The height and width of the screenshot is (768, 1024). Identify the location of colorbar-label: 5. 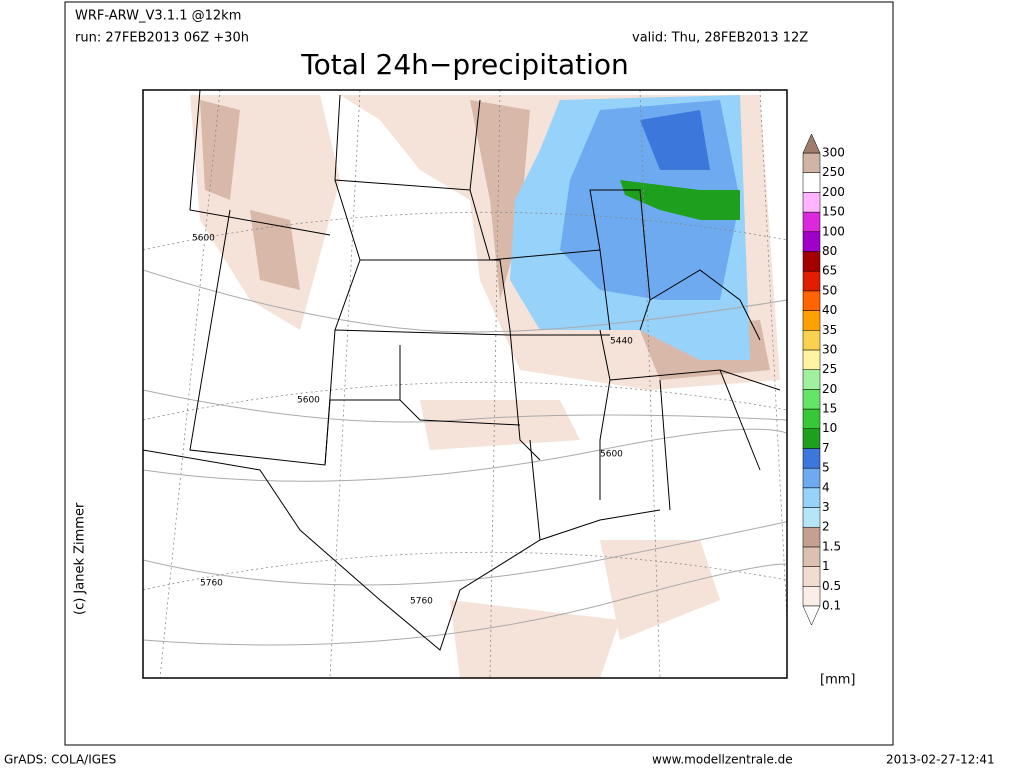
(826, 468).